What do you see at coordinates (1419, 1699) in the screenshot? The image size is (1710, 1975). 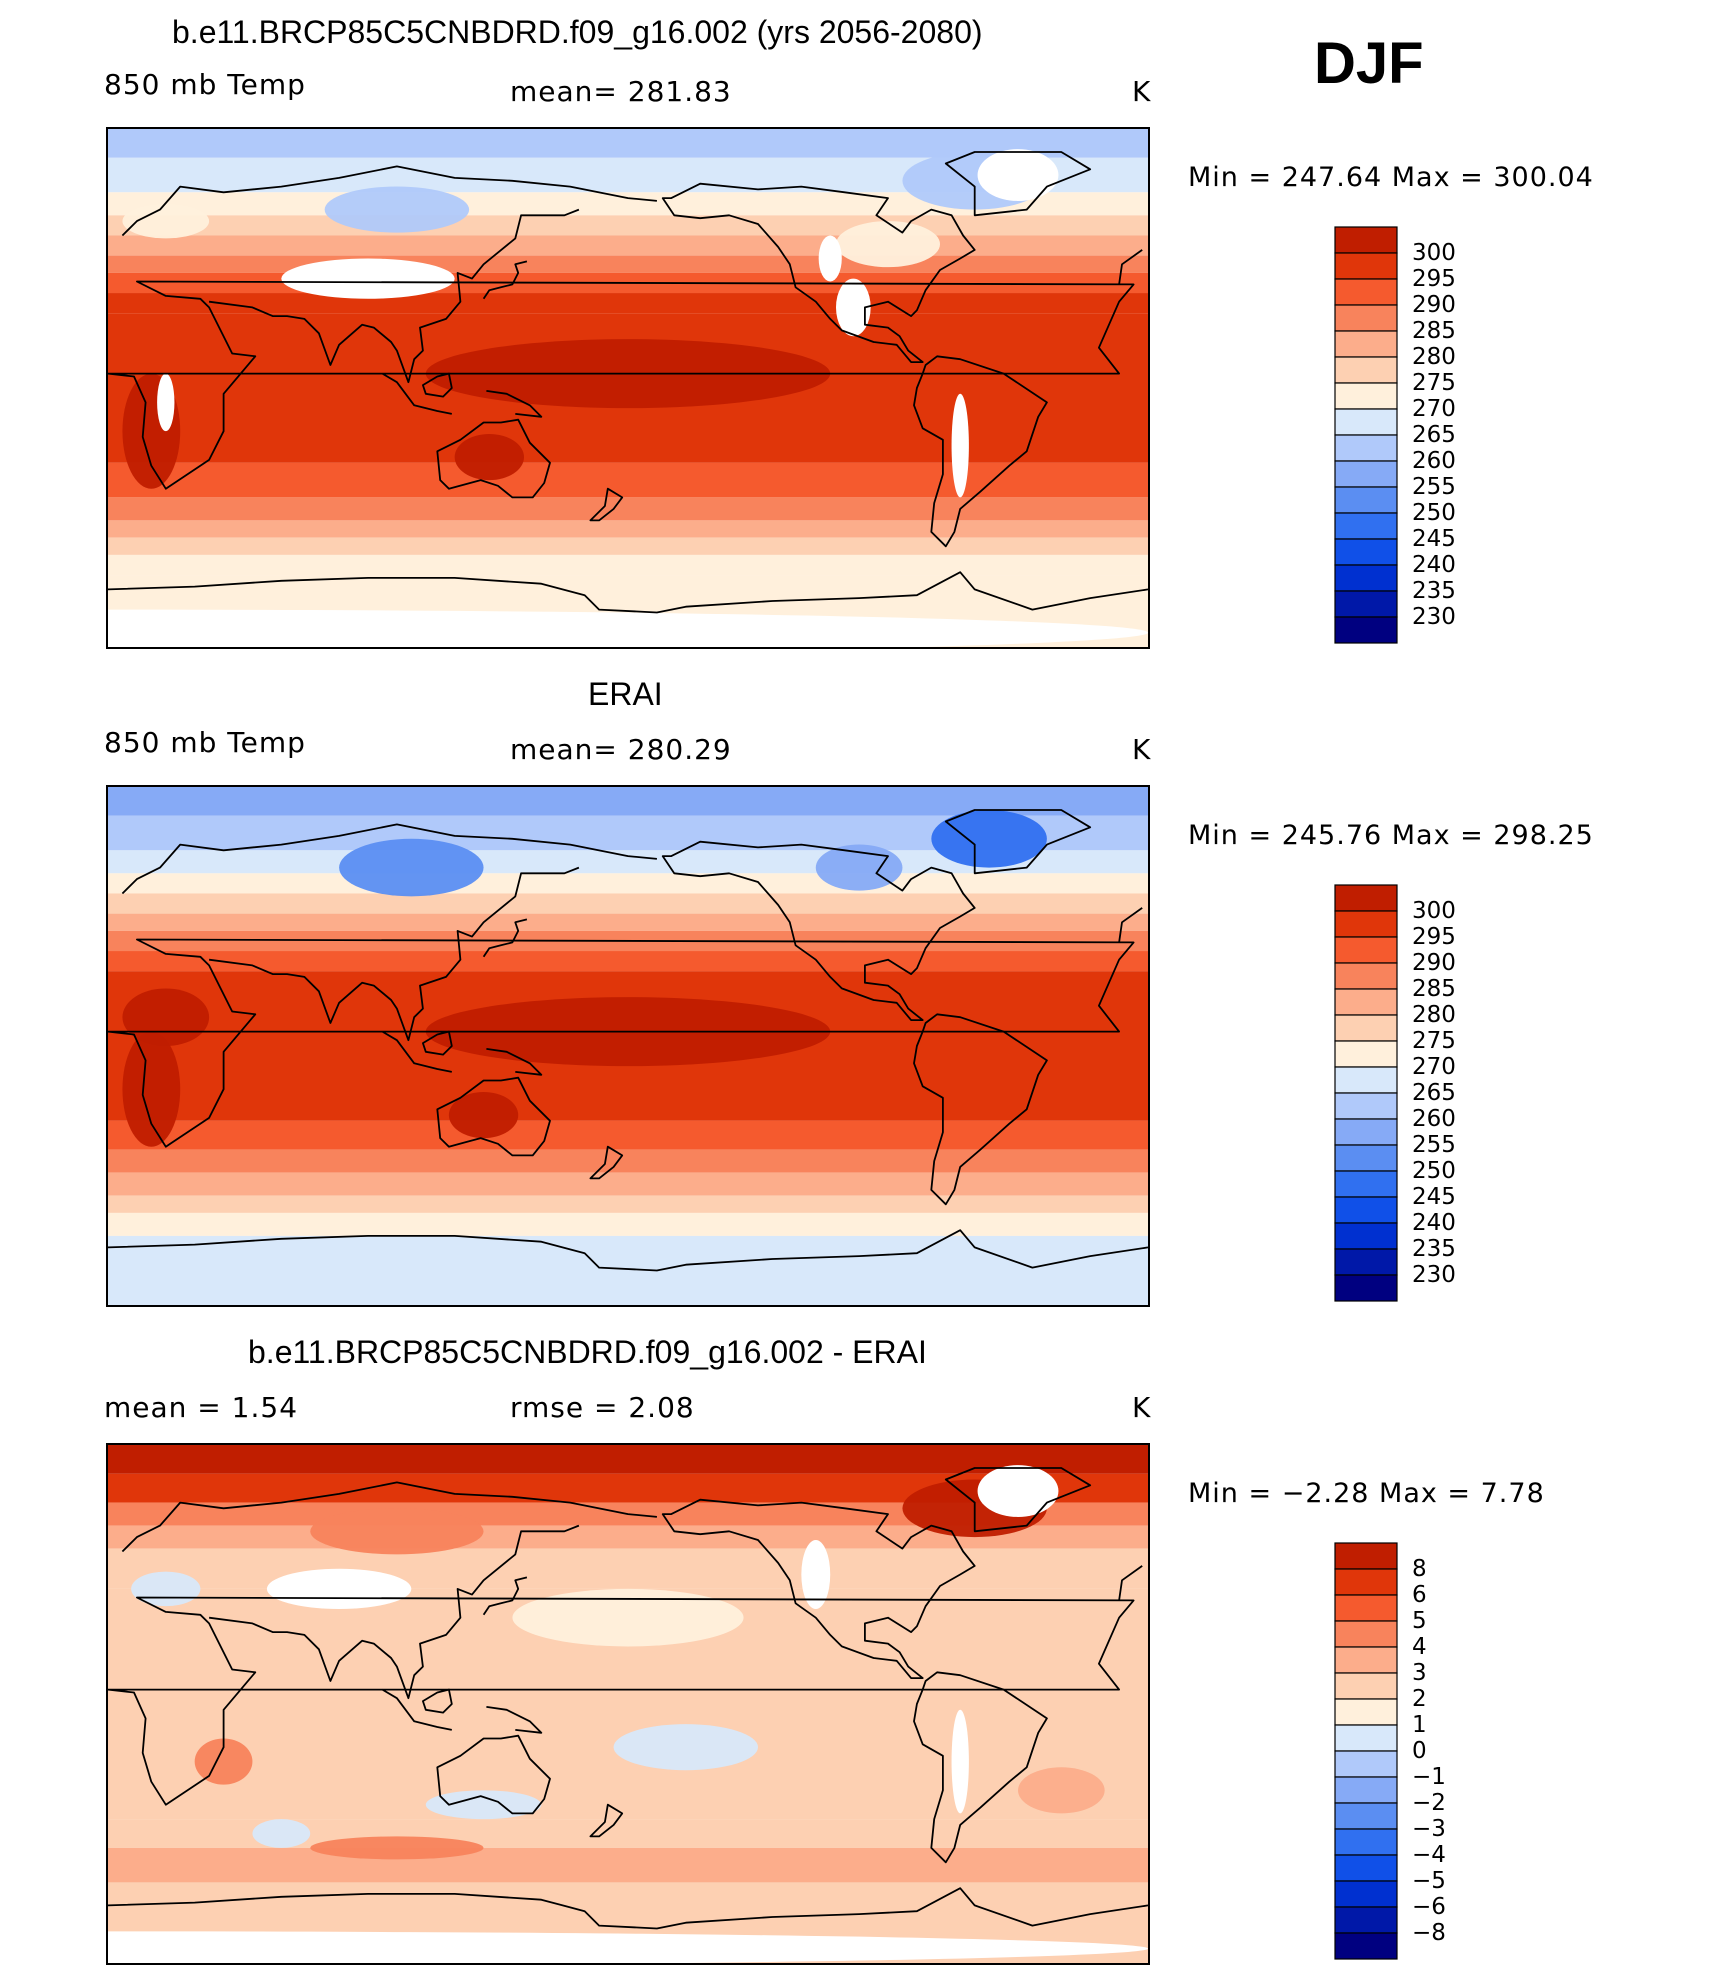 I see `colorbar-tick-label: 2` at bounding box center [1419, 1699].